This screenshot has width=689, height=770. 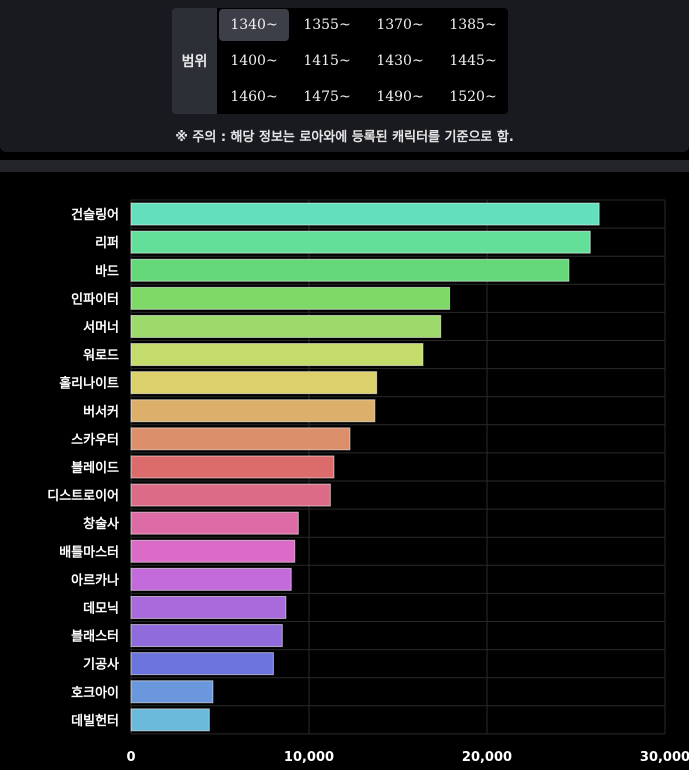 I want to click on x-tick-label: 30,000, so click(x=664, y=757).